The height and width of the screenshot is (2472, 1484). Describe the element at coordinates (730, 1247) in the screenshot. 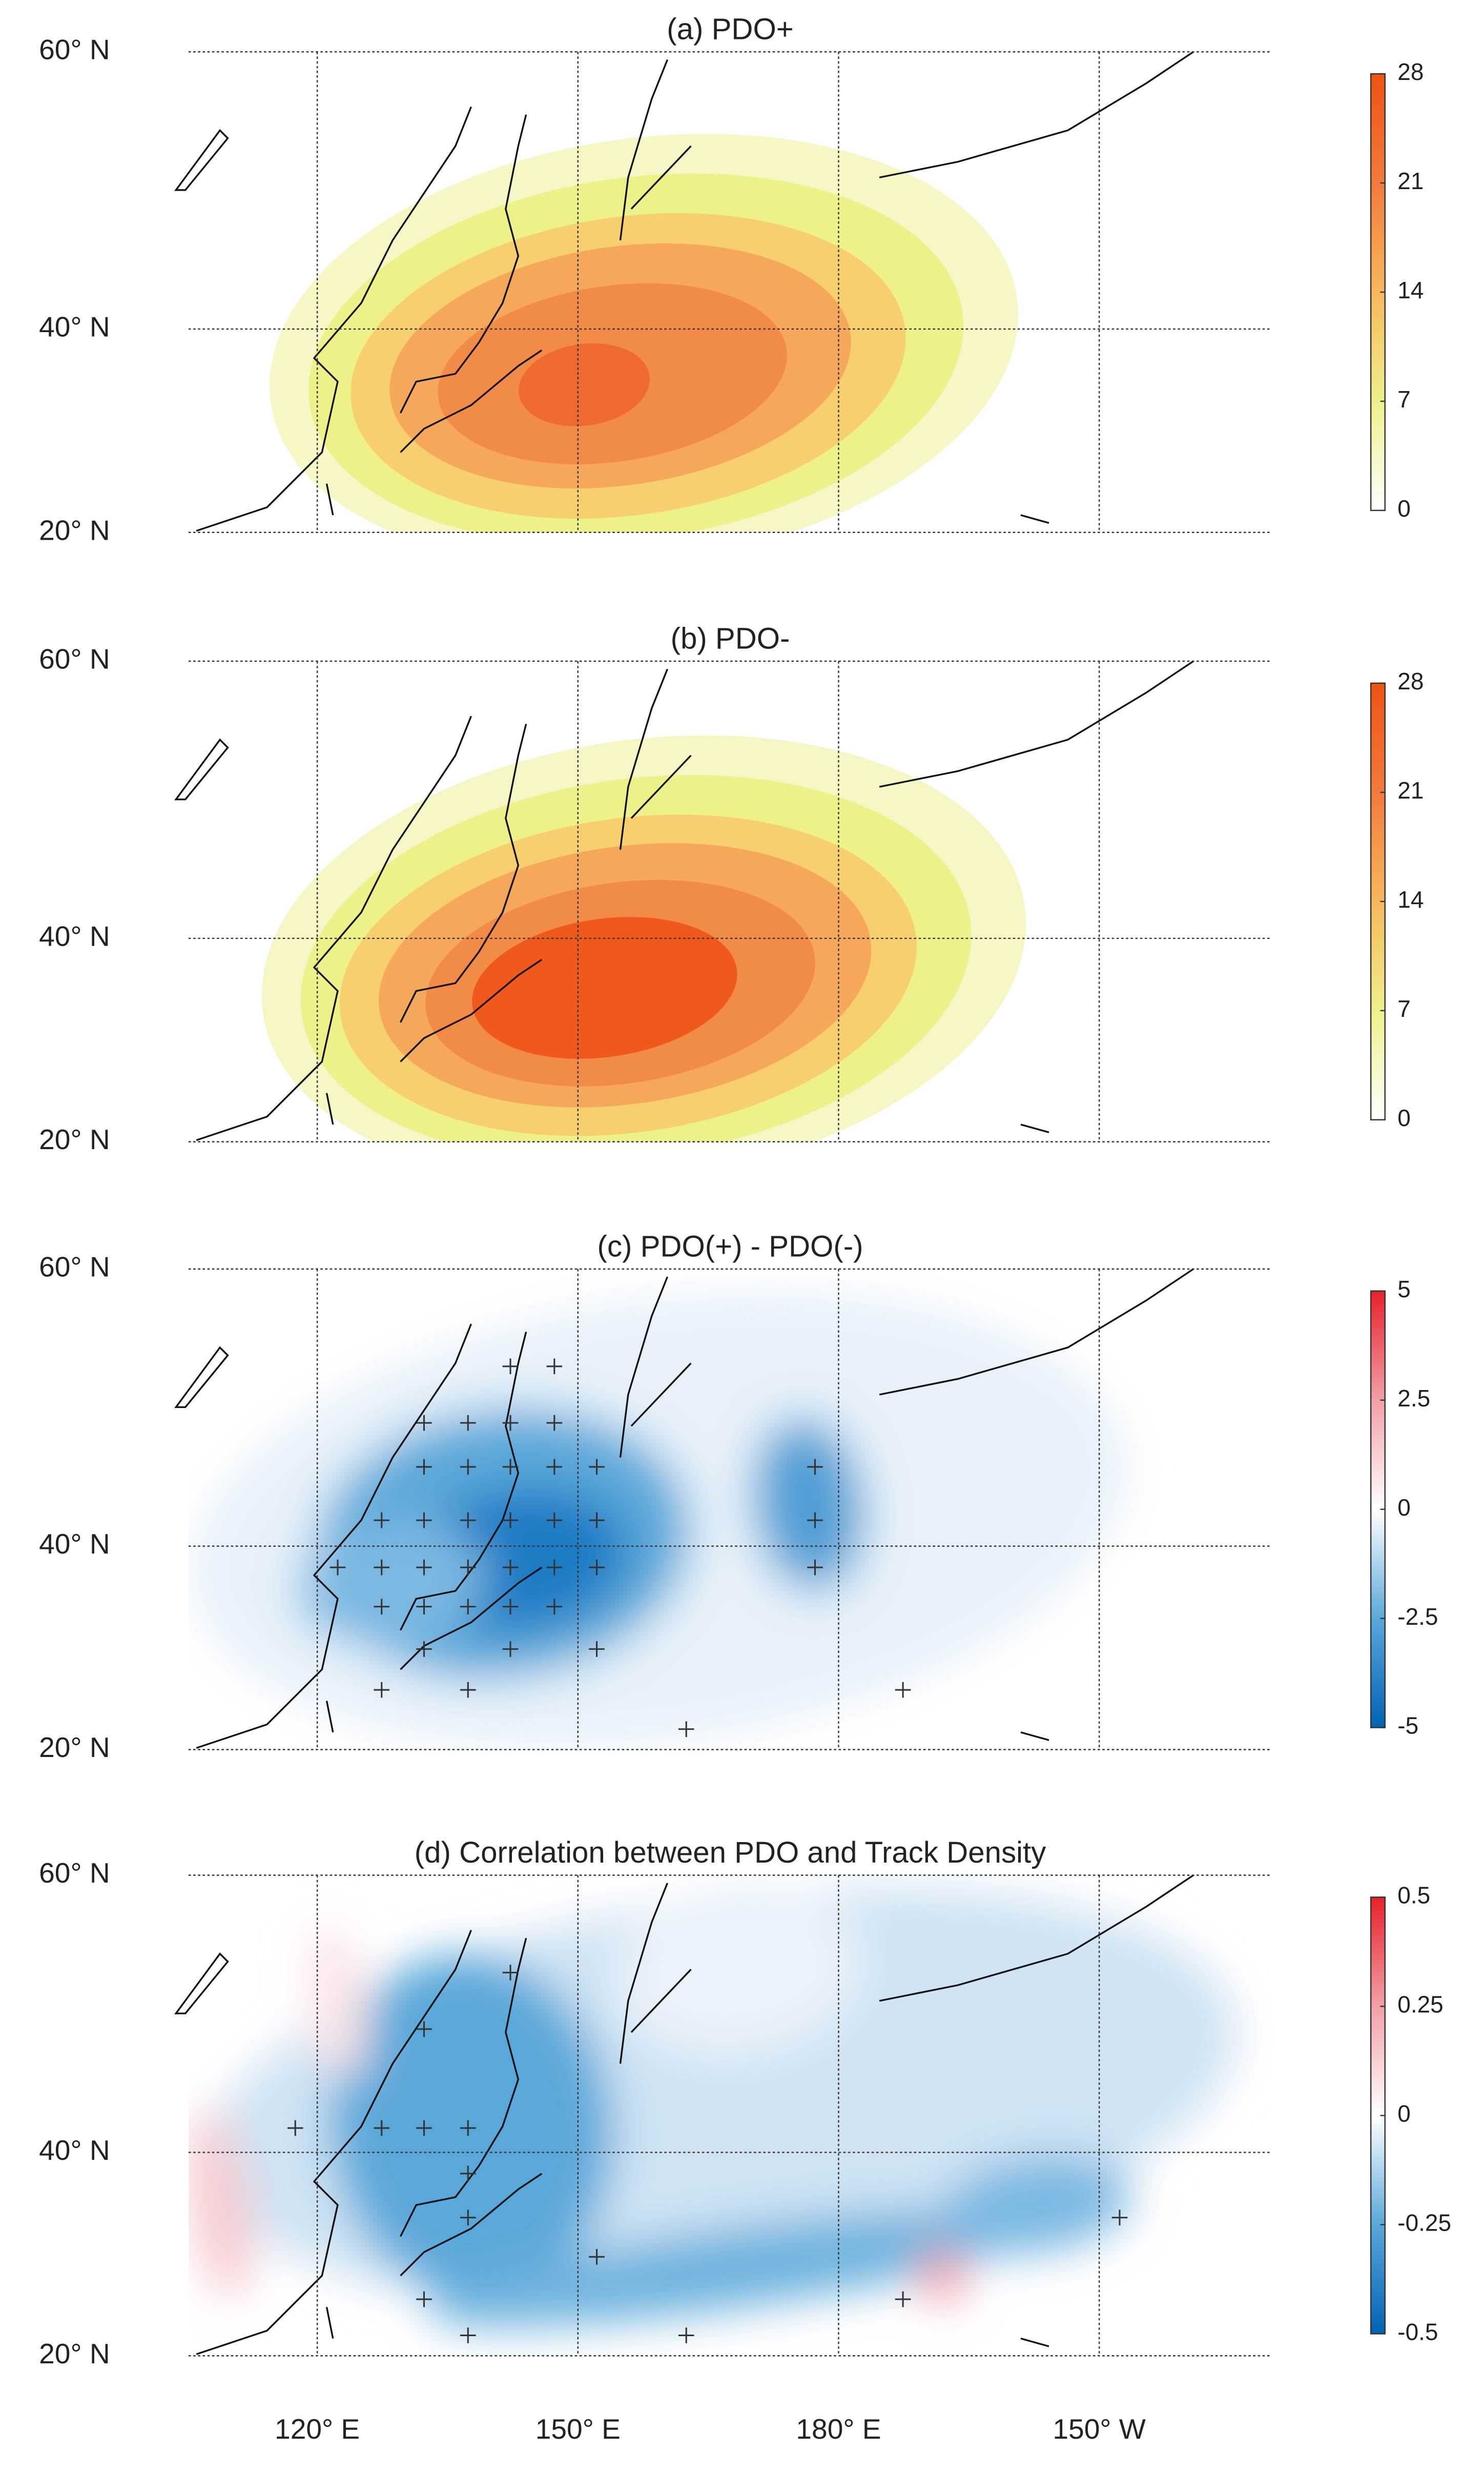

I see `panel-title: (c) PDO(+) - PDO(-)` at that location.